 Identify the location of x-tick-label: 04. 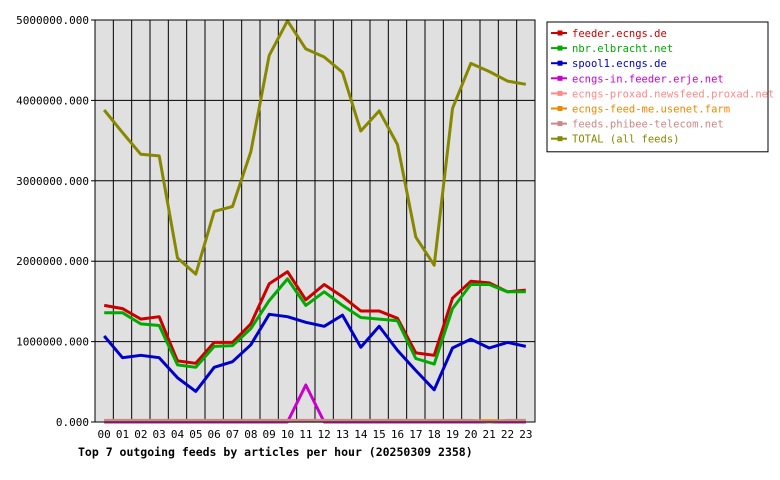
(178, 434).